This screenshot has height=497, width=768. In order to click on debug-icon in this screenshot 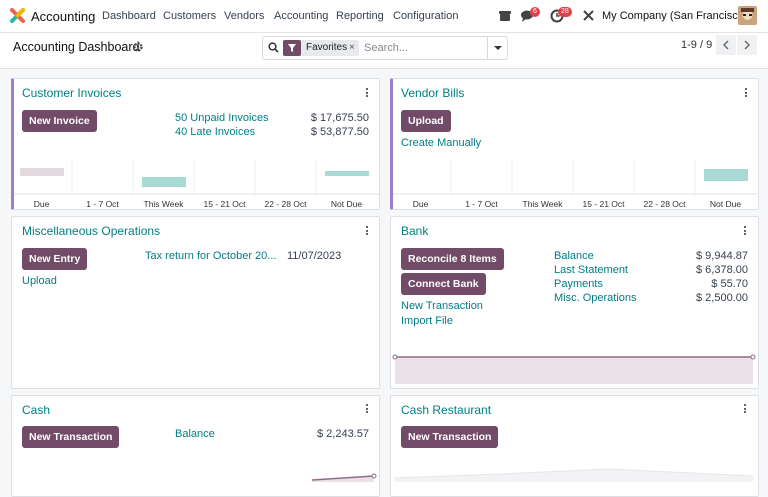, I will do `click(588, 15)`.